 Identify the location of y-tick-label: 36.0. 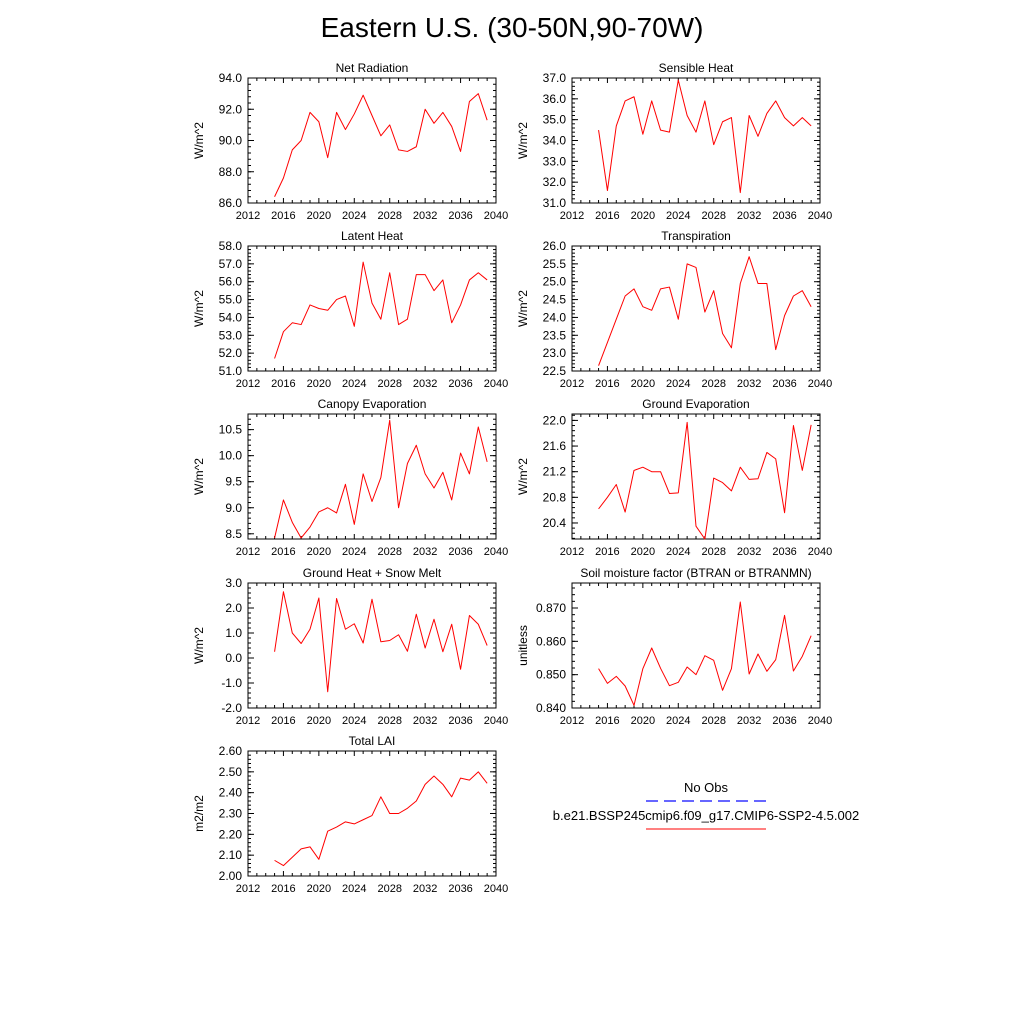
(555, 99).